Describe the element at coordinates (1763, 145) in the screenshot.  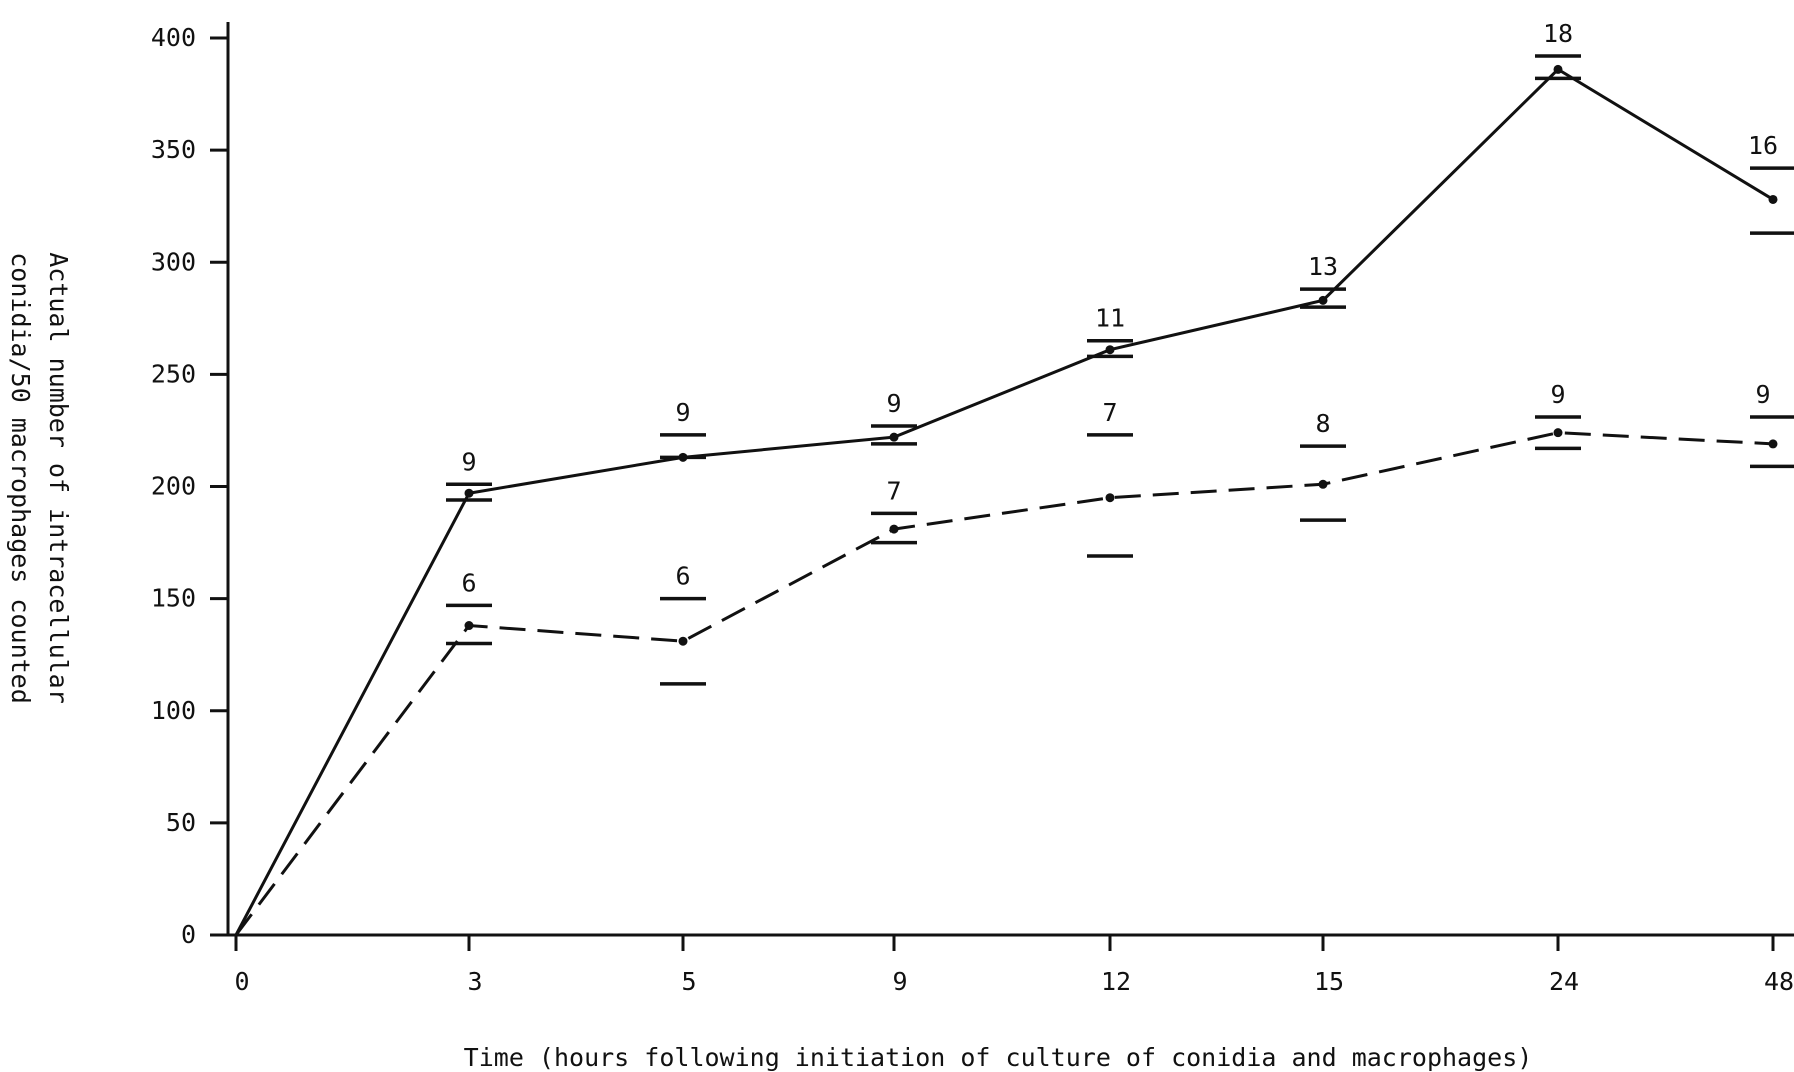
I see `series-1-n-label-48: 16` at that location.